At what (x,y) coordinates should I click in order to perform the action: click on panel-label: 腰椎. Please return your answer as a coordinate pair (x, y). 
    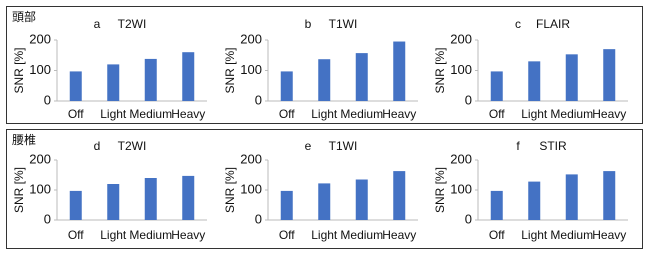
    Looking at the image, I should click on (24, 139).